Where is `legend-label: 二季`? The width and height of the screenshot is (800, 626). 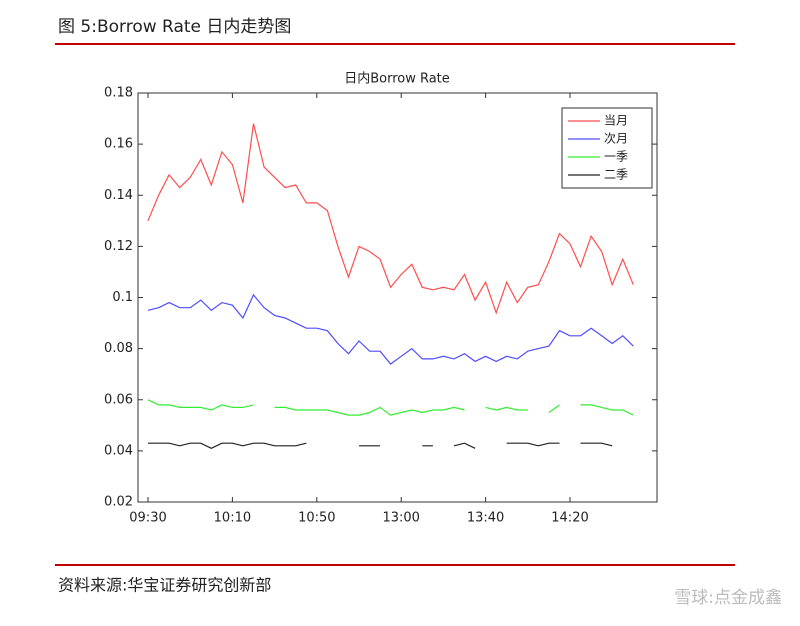 legend-label: 二季 is located at coordinates (616, 175).